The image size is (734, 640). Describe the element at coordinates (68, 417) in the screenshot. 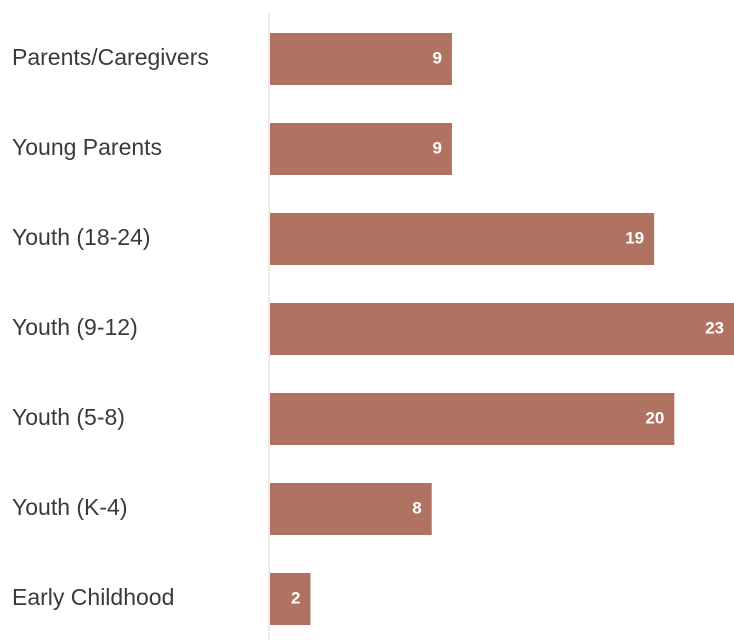

I see `category-label-4: Youth (5-8)` at that location.